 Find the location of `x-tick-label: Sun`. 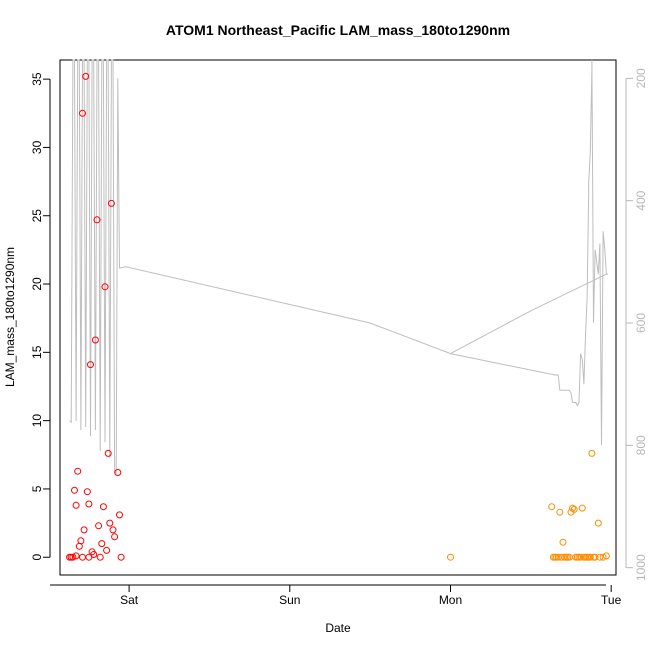

x-tick-label: Sun is located at coordinates (289, 600).